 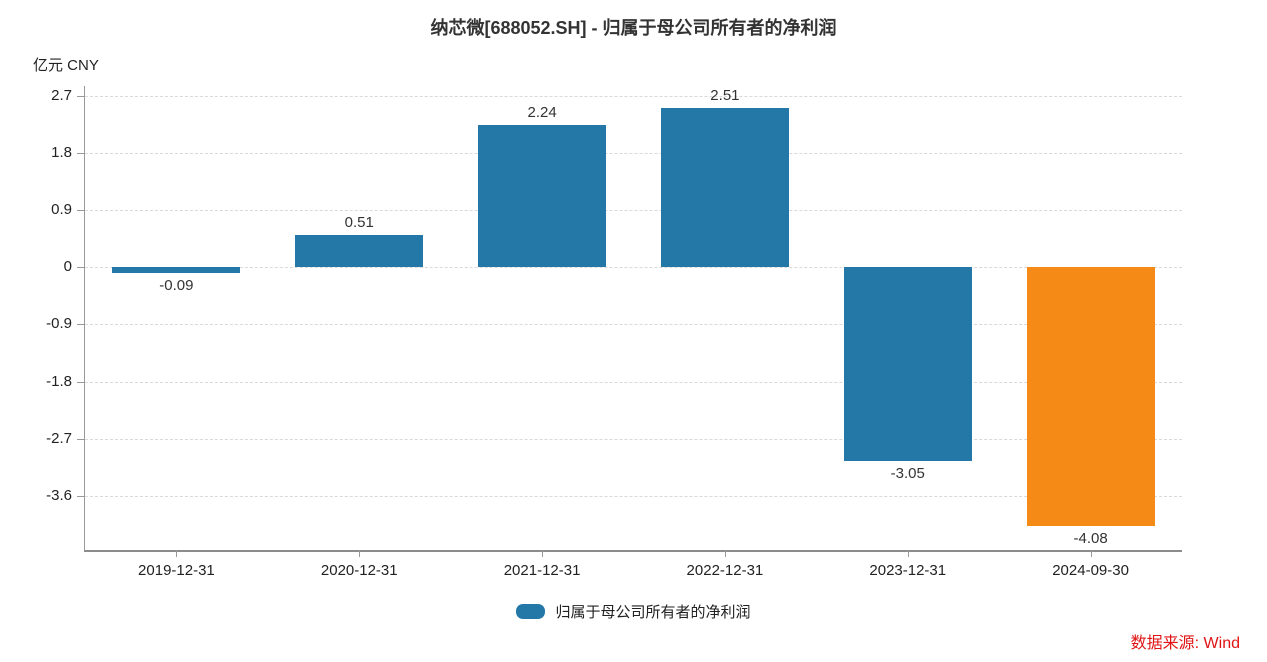 What do you see at coordinates (725, 95) in the screenshot?
I see `bar-value-label: 2.51` at bounding box center [725, 95].